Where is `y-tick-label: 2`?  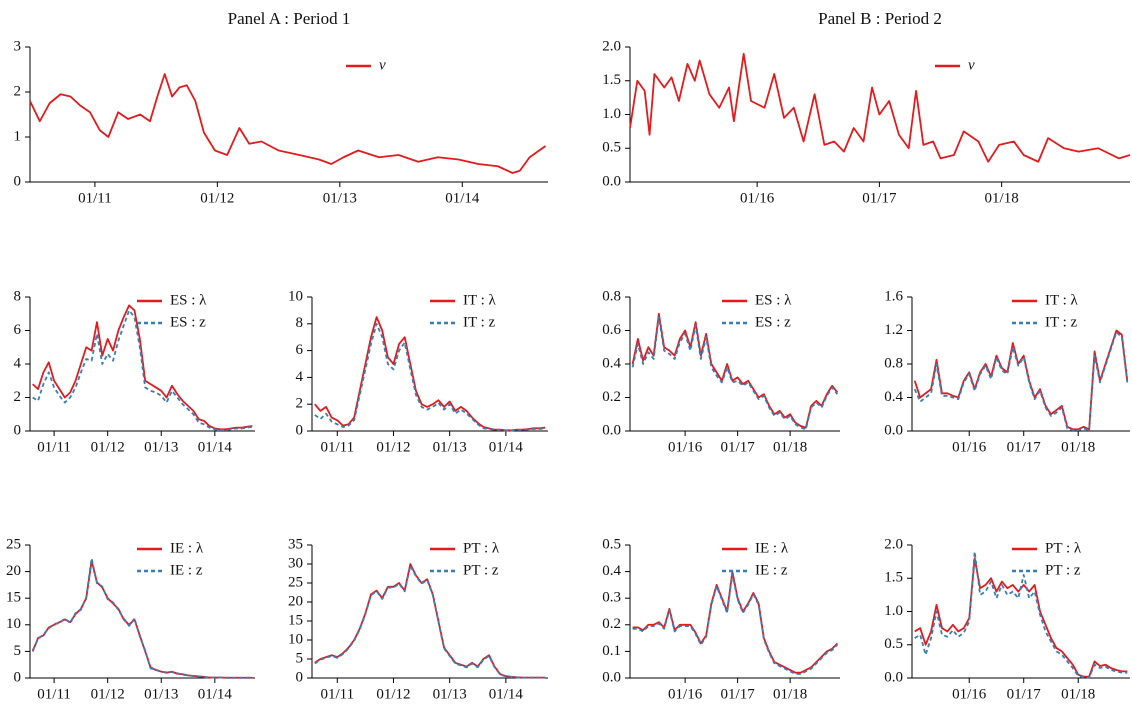
y-tick-label: 2 is located at coordinates (18, 91).